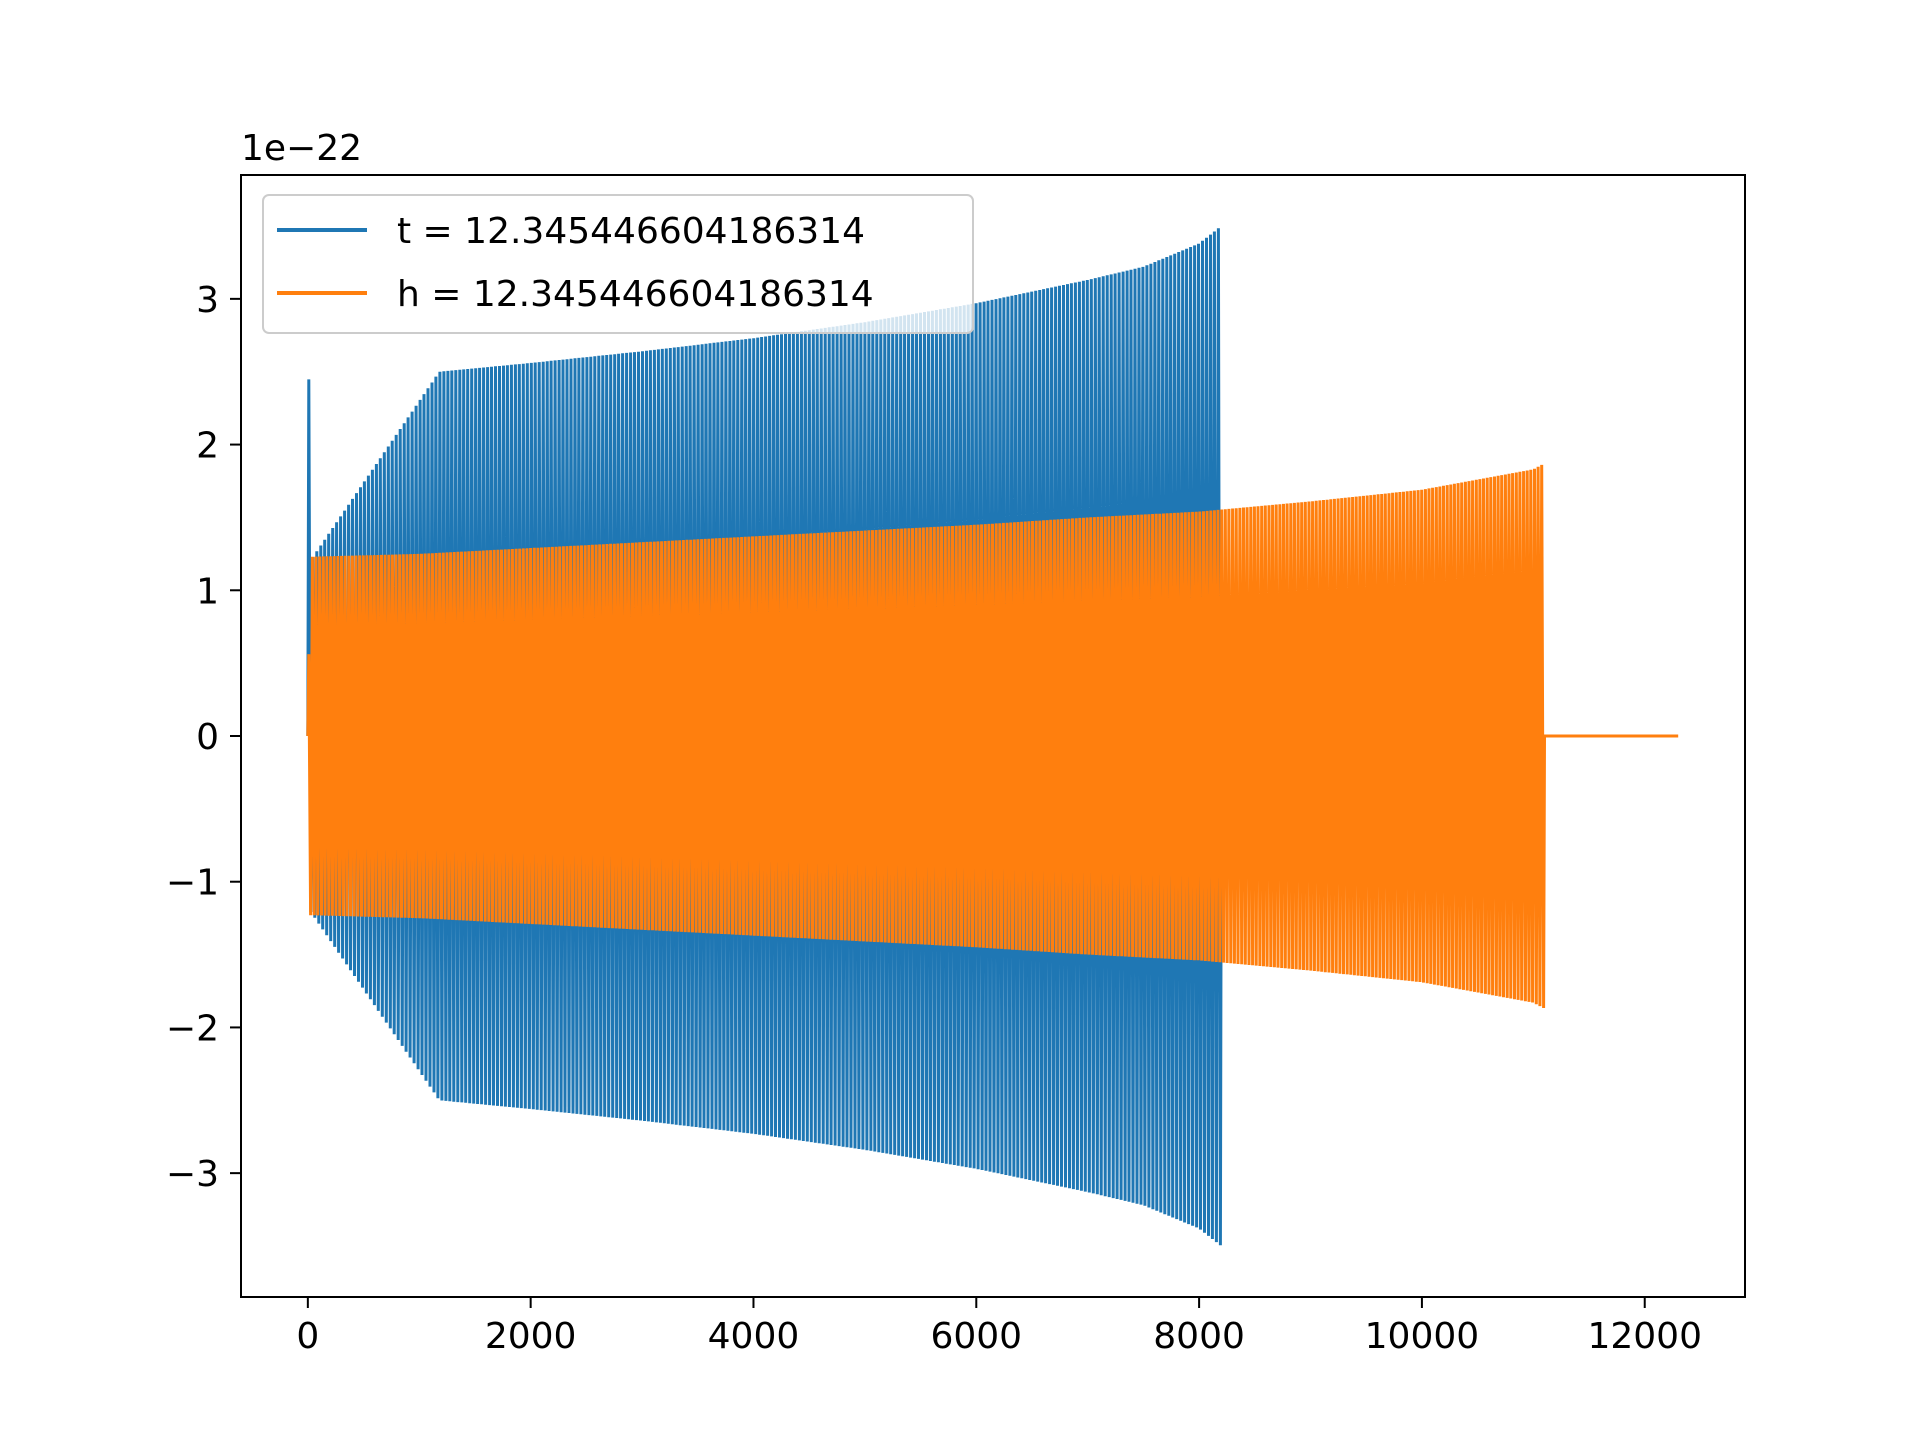 This screenshot has width=1920, height=1440. What do you see at coordinates (301, 148) in the screenshot?
I see `y-offset-label: 1e−22` at bounding box center [301, 148].